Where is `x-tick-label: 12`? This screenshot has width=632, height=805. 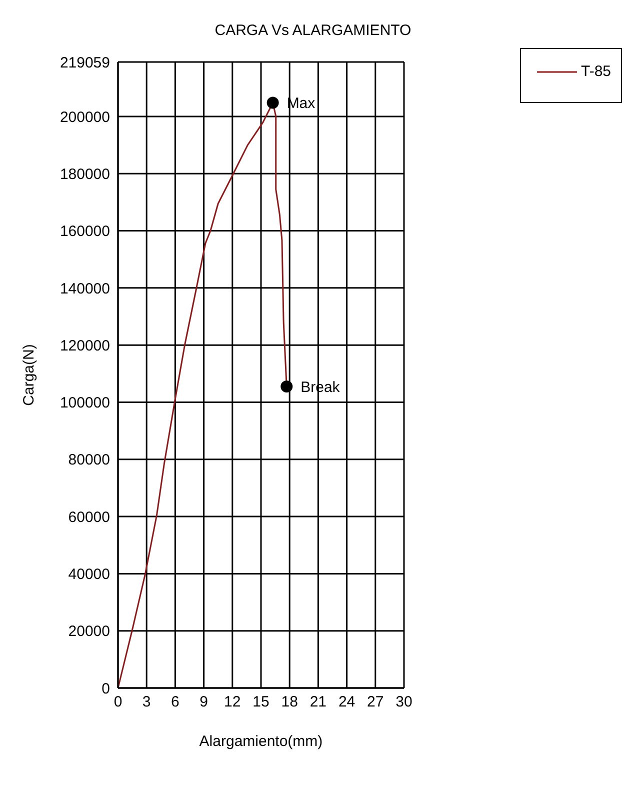
x-tick-label: 12 is located at coordinates (232, 702).